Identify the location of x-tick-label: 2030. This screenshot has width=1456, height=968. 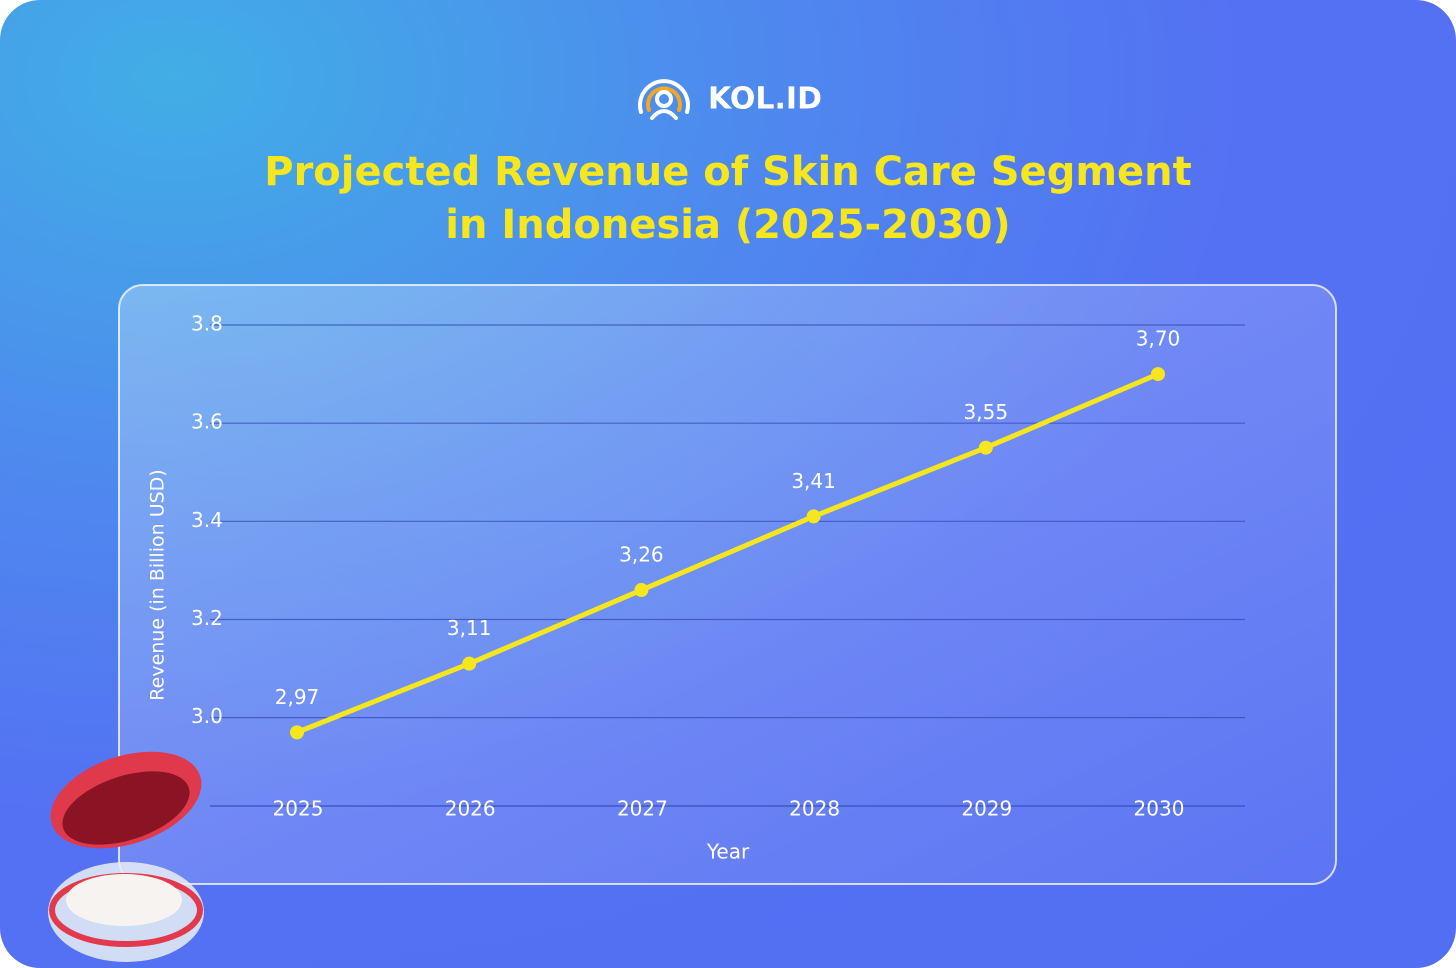
(1159, 809).